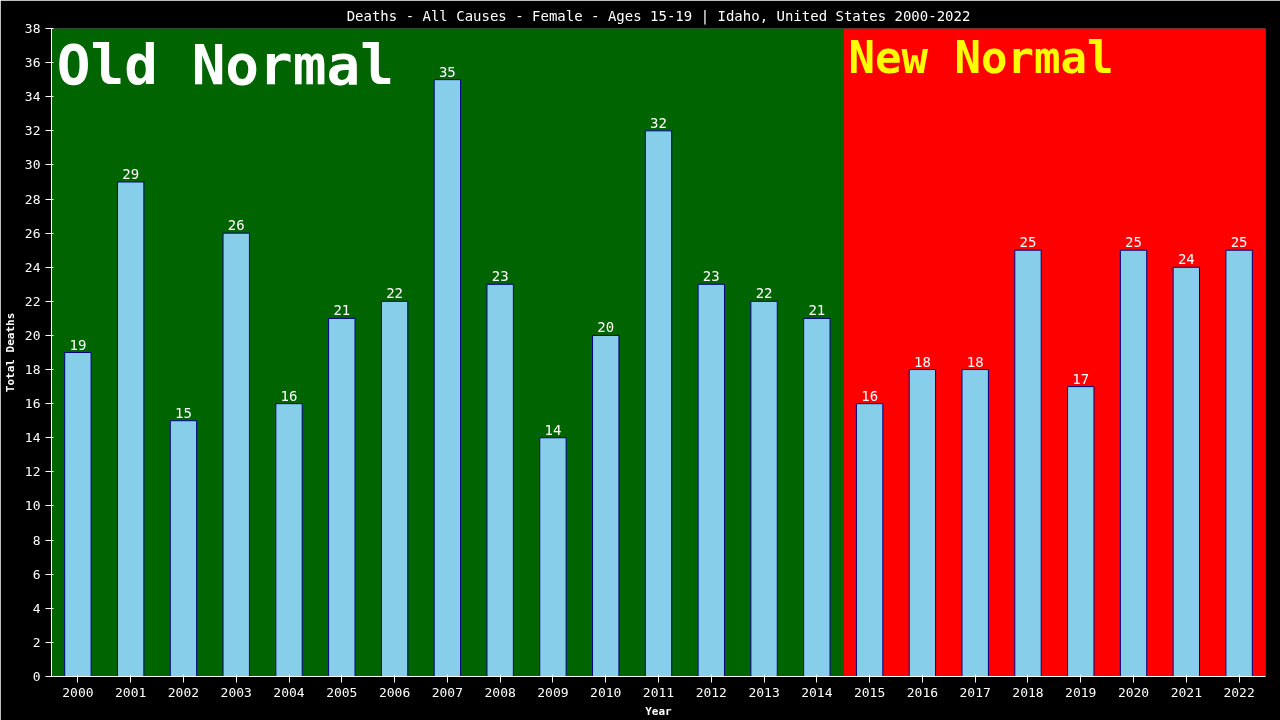 This screenshot has height=720, width=1280. I want to click on x-tick-label: 2010, so click(606, 692).